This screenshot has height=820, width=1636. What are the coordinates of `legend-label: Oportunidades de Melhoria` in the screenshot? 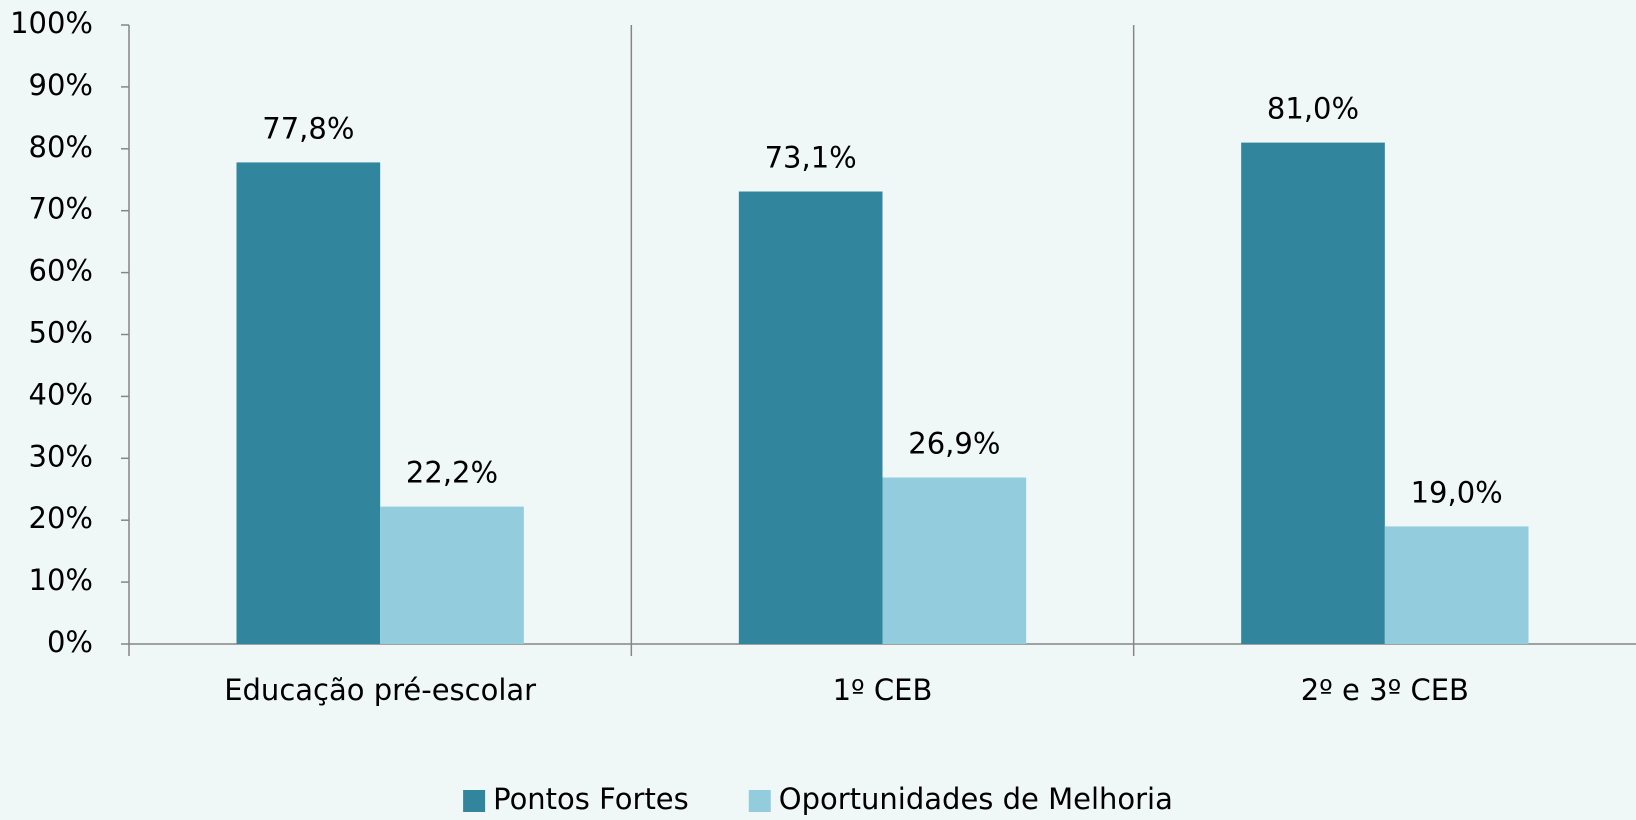 It's located at (976, 799).